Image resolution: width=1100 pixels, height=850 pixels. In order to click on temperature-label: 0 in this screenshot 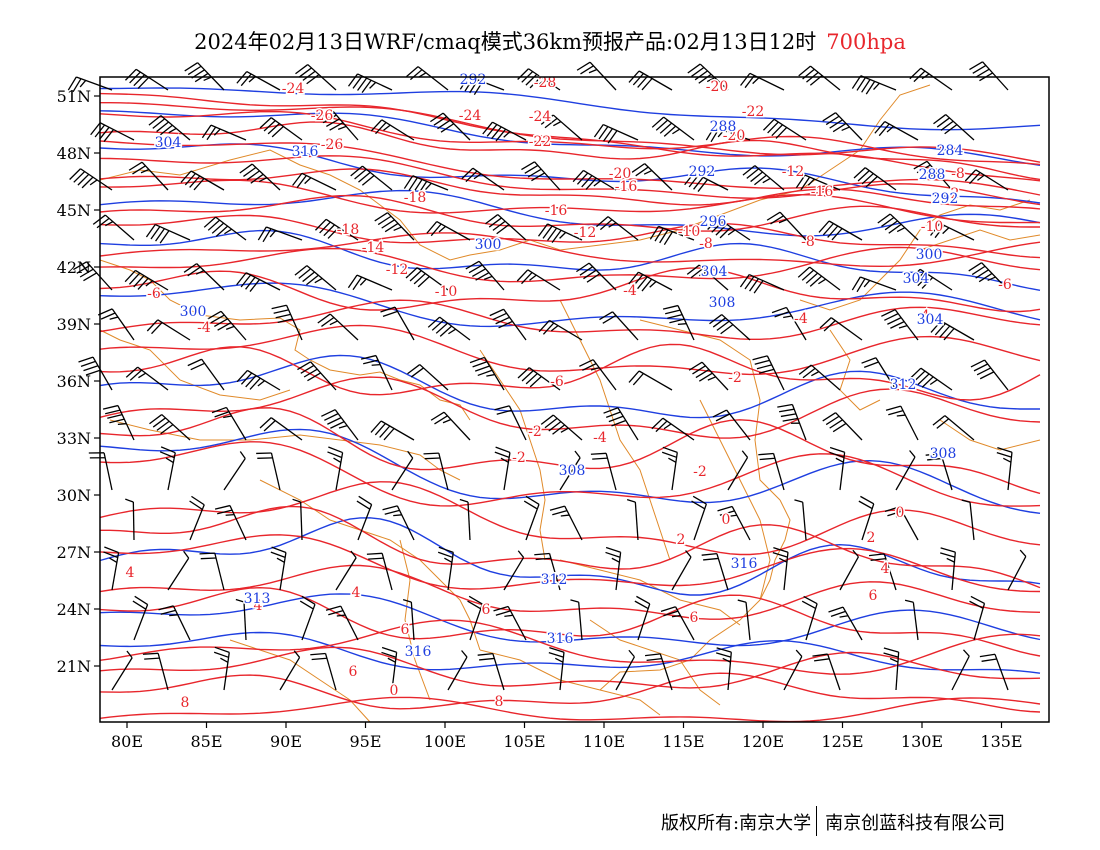, I will do `click(394, 691)`.